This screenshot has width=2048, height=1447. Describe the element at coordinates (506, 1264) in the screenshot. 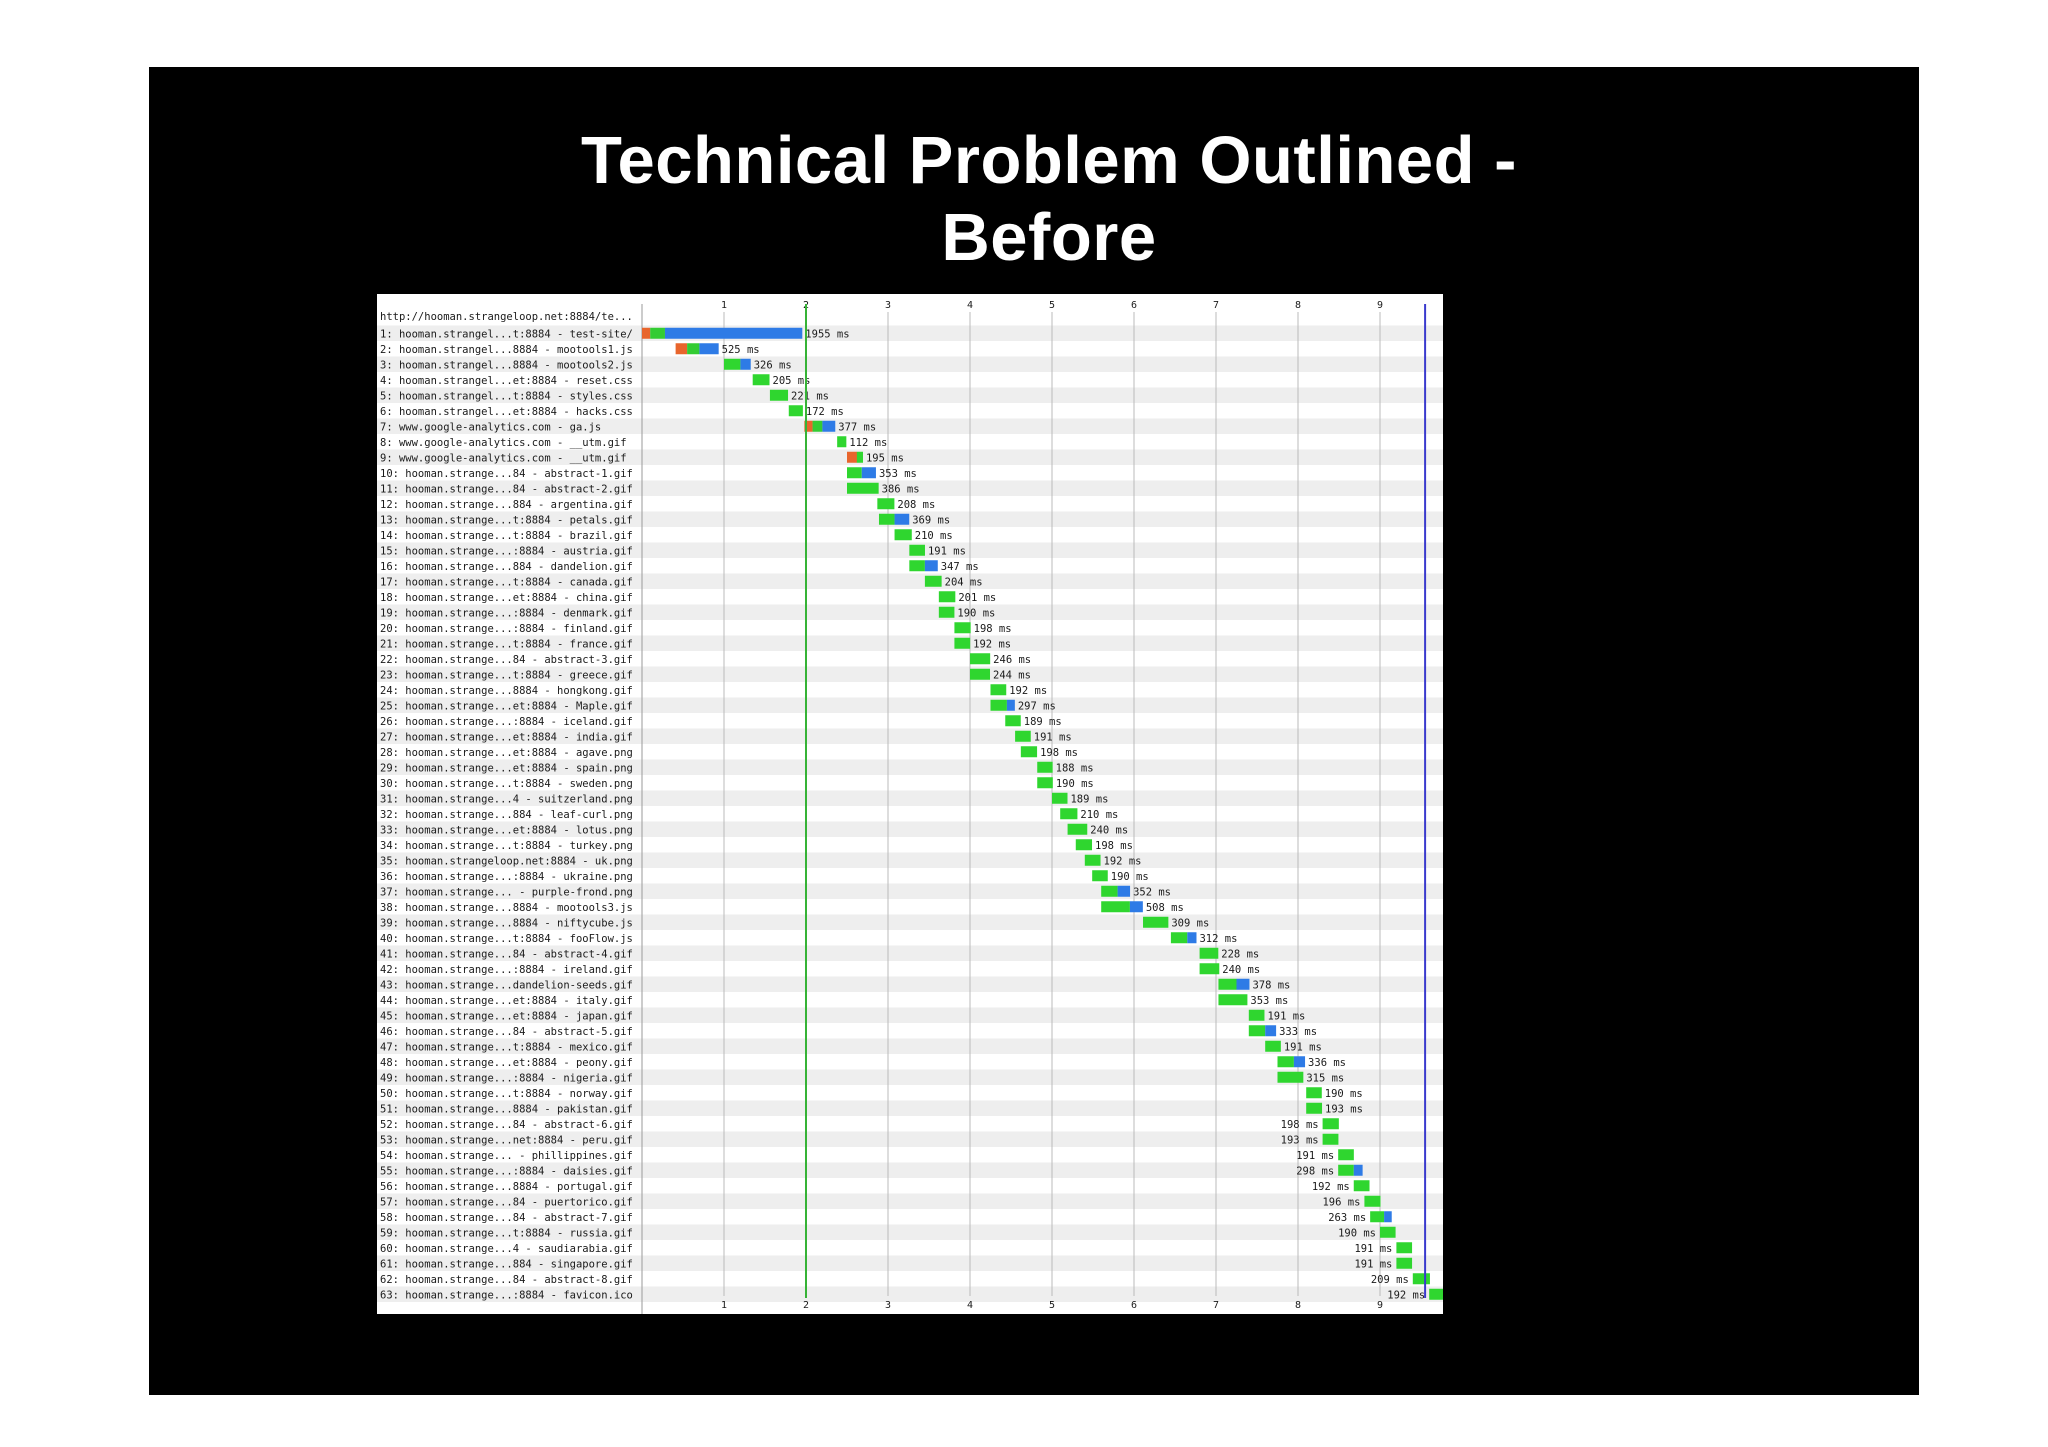

I see `request-label: 61: hooman.strange...884 - singapore.gif` at that location.